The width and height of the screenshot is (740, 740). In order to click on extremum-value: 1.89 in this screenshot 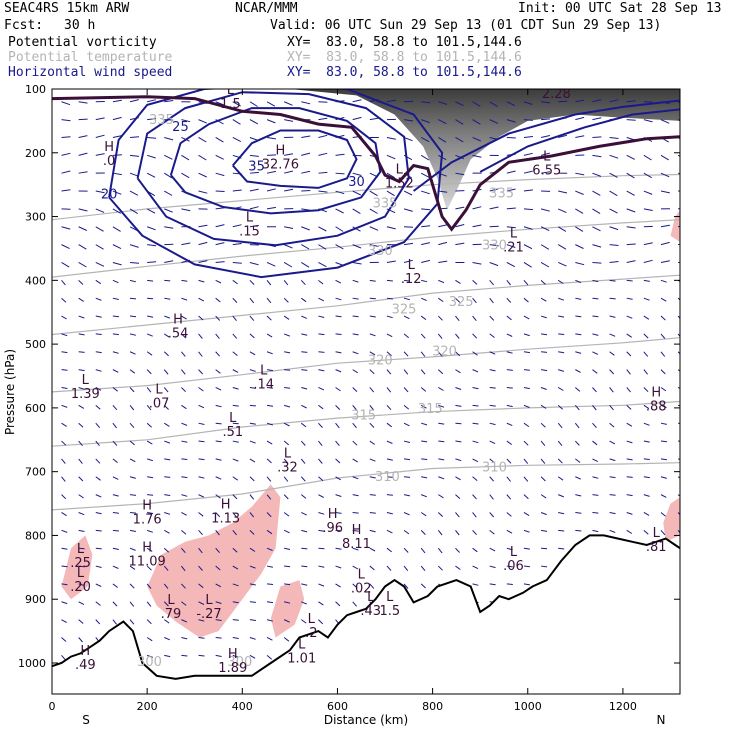, I will do `click(232, 668)`.